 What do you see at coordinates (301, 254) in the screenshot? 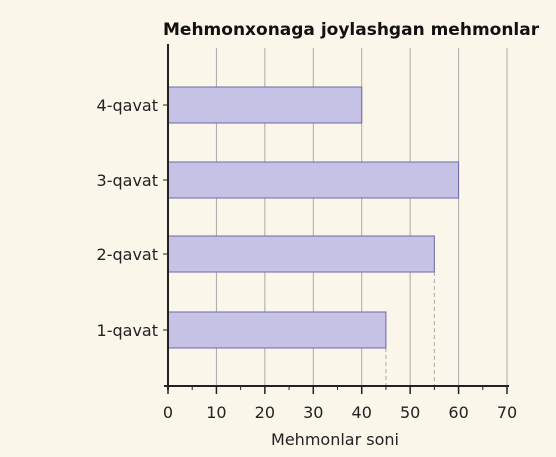
I see `bar-2-qavat` at bounding box center [301, 254].